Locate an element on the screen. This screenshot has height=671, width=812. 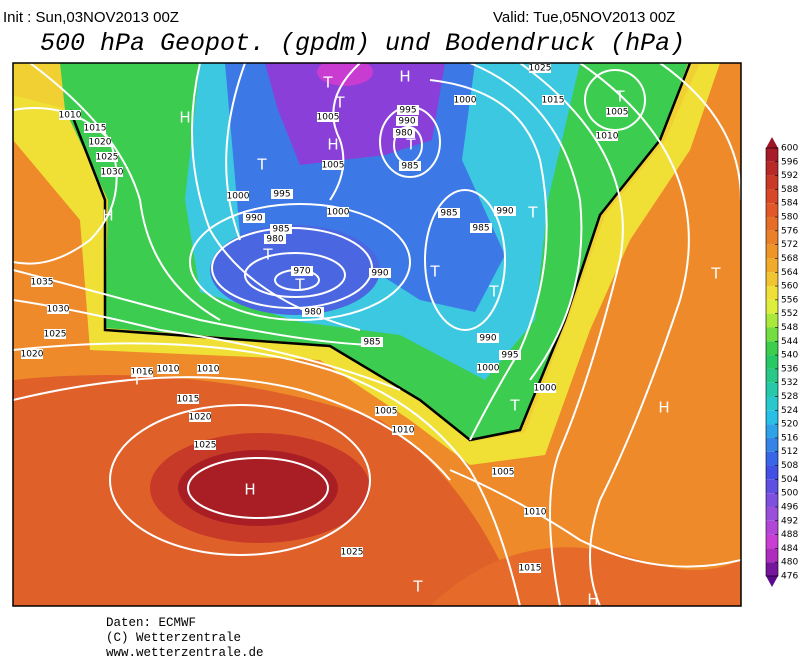
colorbar-label: 528 is located at coordinates (789, 397).